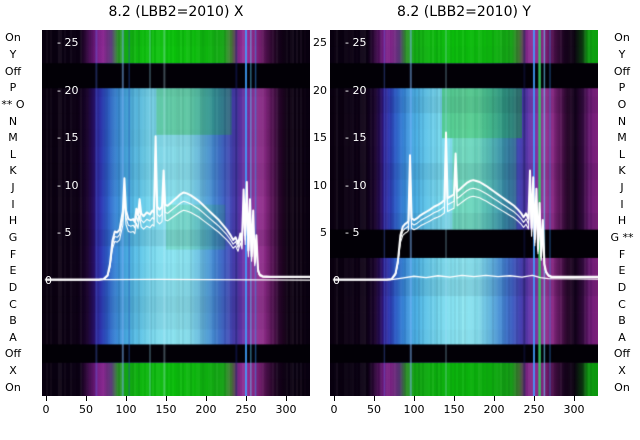 This screenshot has width=640, height=440. I want to click on row-label-left-B: B, so click(13, 321).